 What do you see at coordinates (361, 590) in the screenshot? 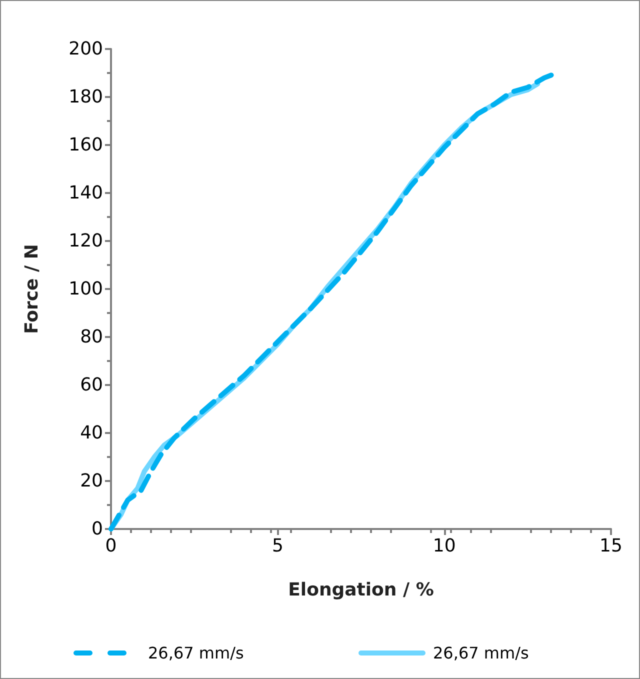
I see `x-axis-title: Elongation / %` at bounding box center [361, 590].